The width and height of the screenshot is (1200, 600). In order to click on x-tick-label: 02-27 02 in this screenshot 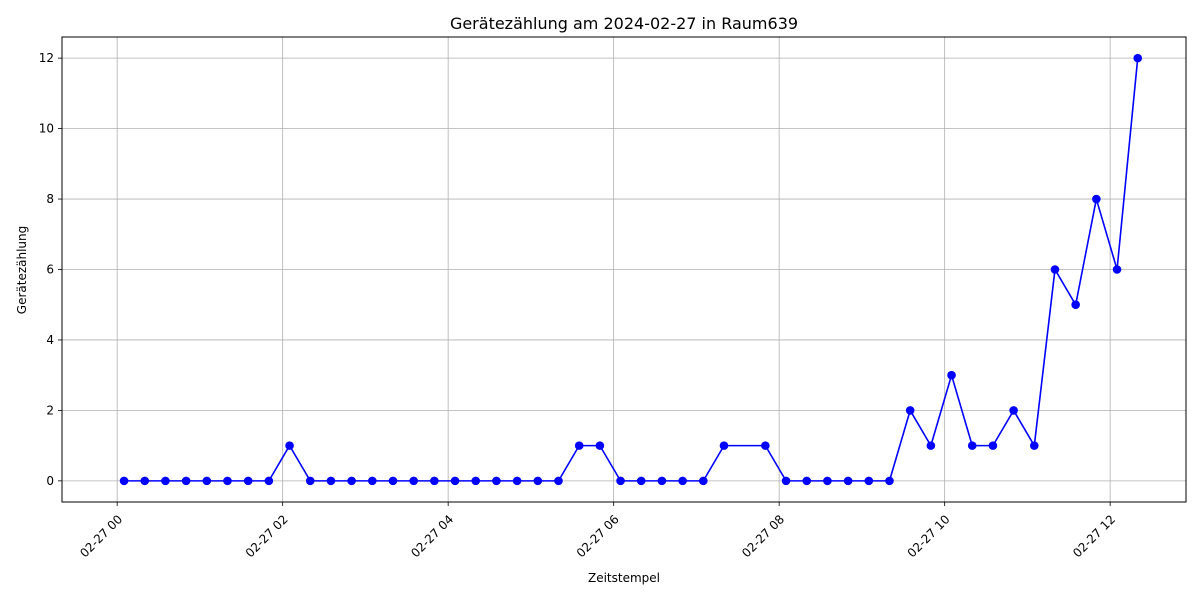, I will do `click(267, 536)`.